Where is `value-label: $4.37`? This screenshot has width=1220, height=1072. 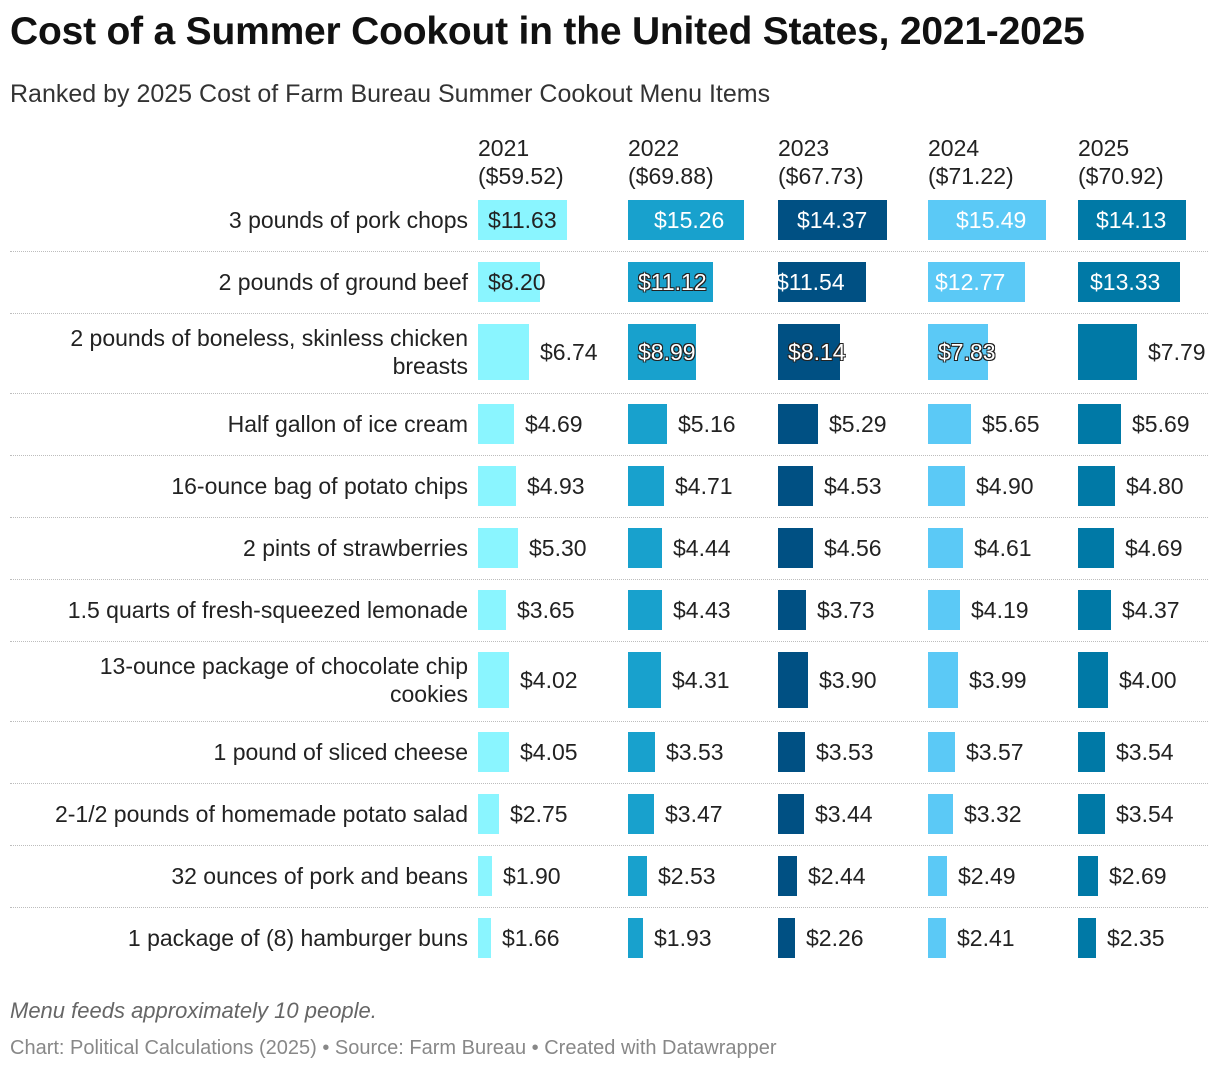
value-label: $4.37 is located at coordinates (1151, 610).